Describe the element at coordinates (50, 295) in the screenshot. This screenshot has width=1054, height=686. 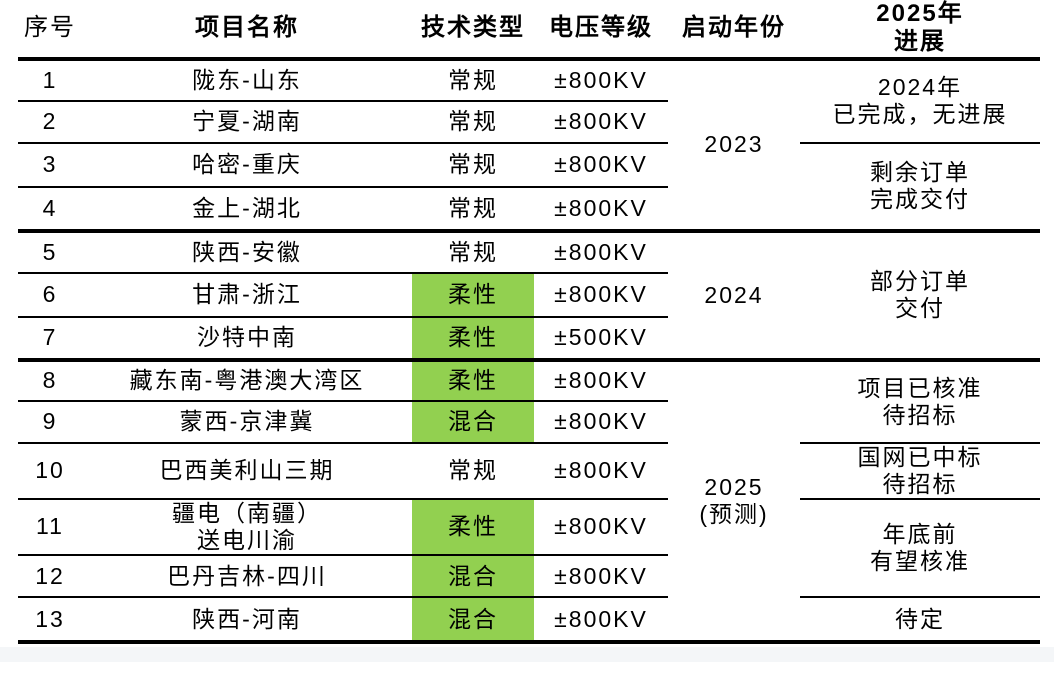
I see `cell-index: 6` at that location.